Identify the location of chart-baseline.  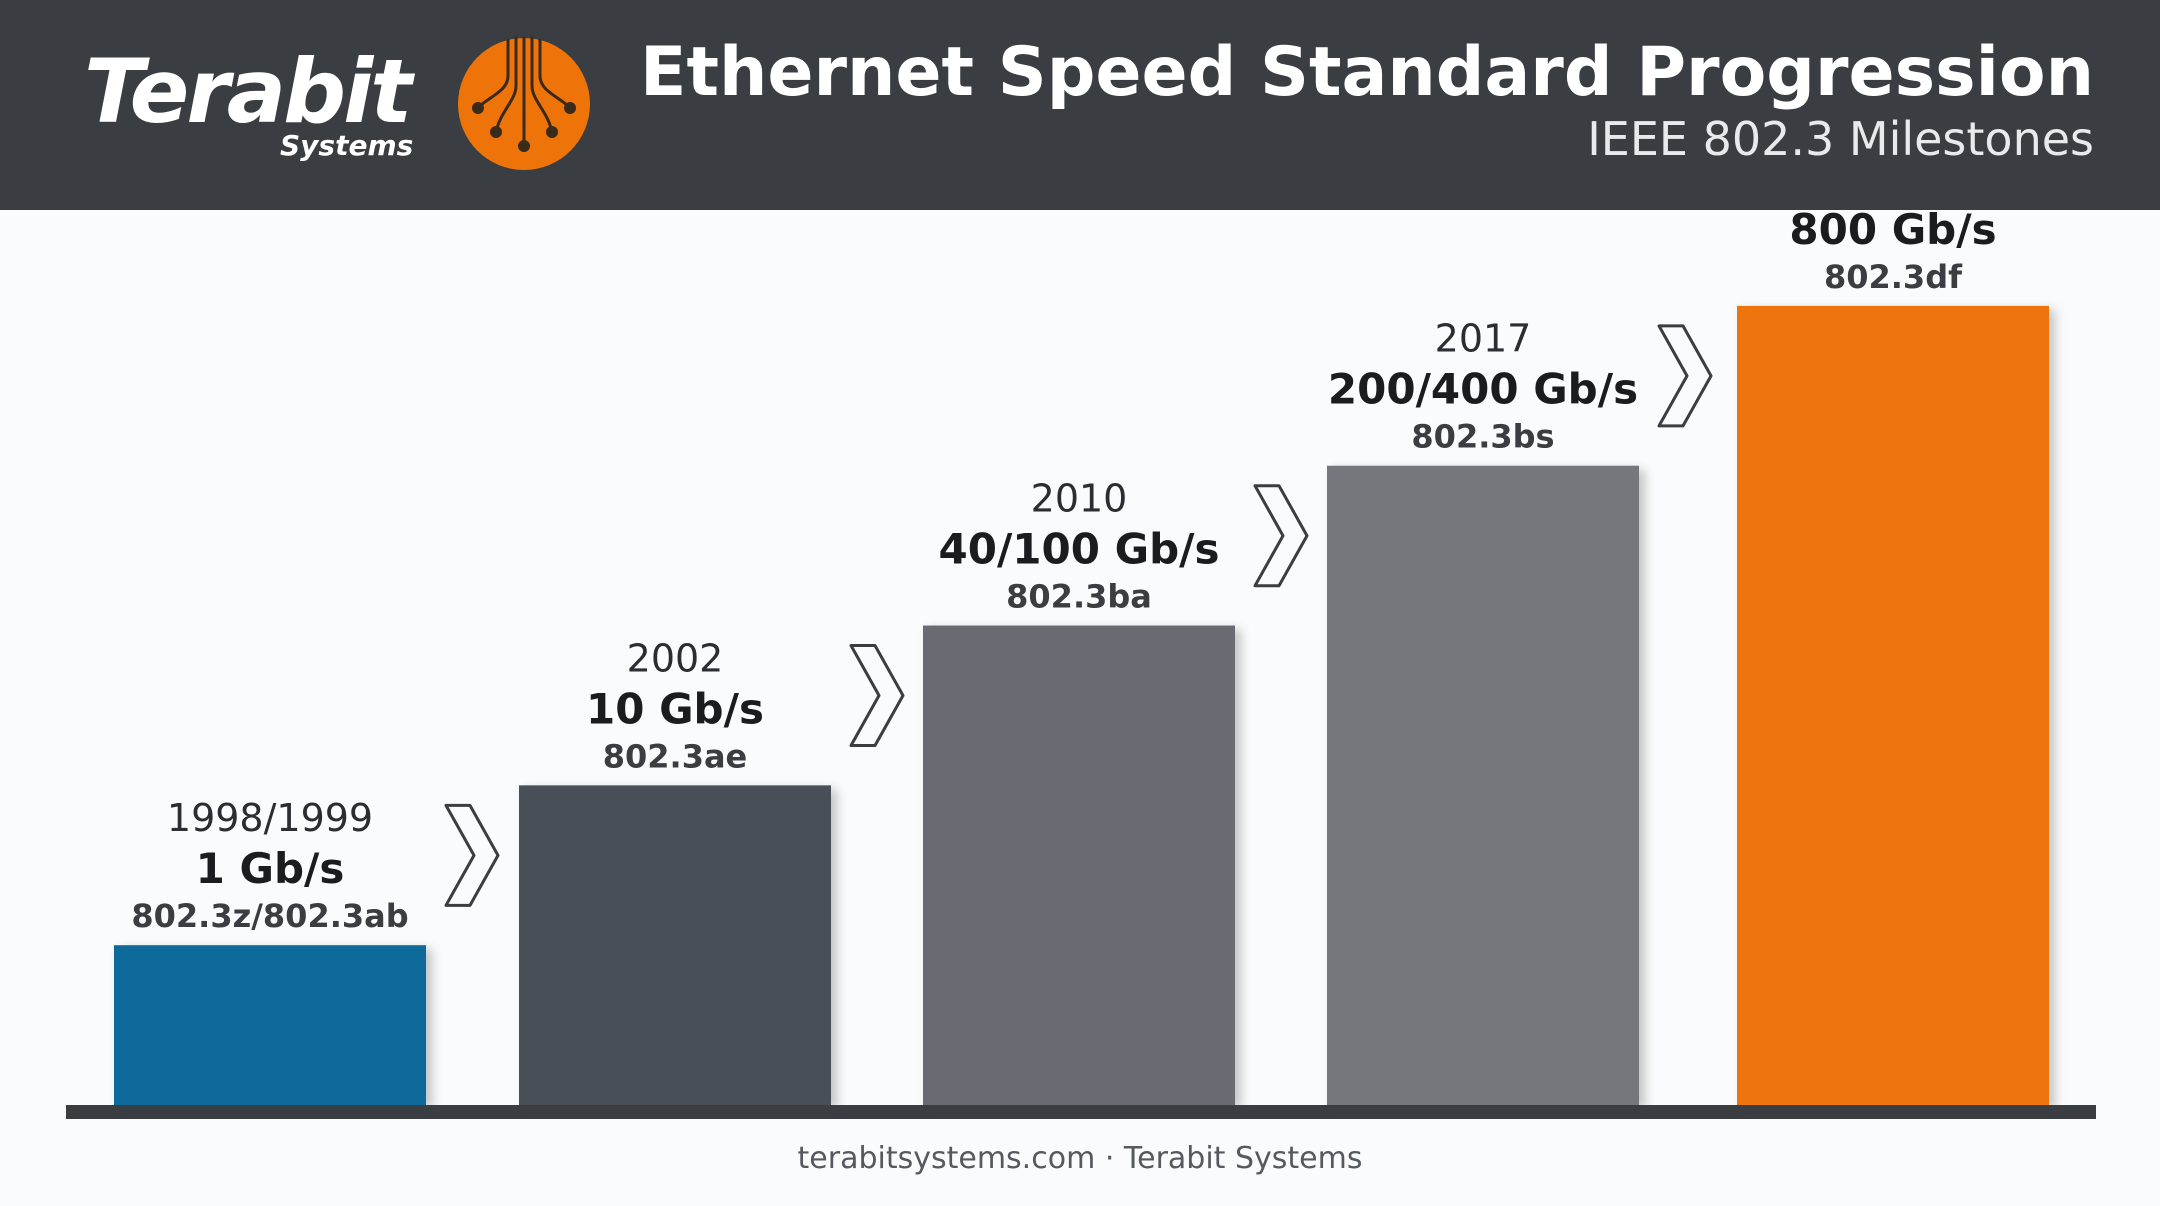
(1081, 1112).